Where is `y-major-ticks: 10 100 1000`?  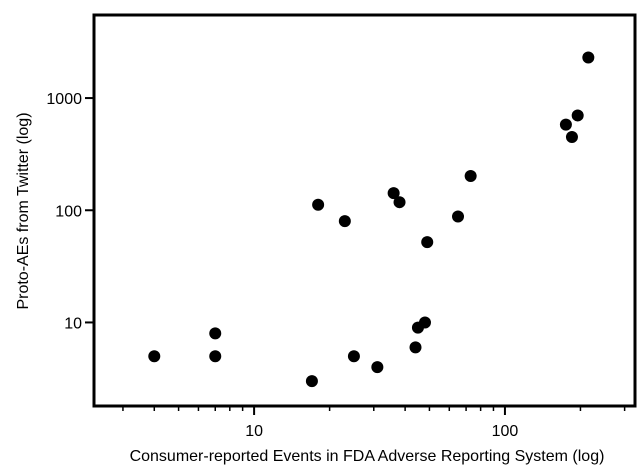
y-major-ticks: 10 100 1000 is located at coordinates (70, 211).